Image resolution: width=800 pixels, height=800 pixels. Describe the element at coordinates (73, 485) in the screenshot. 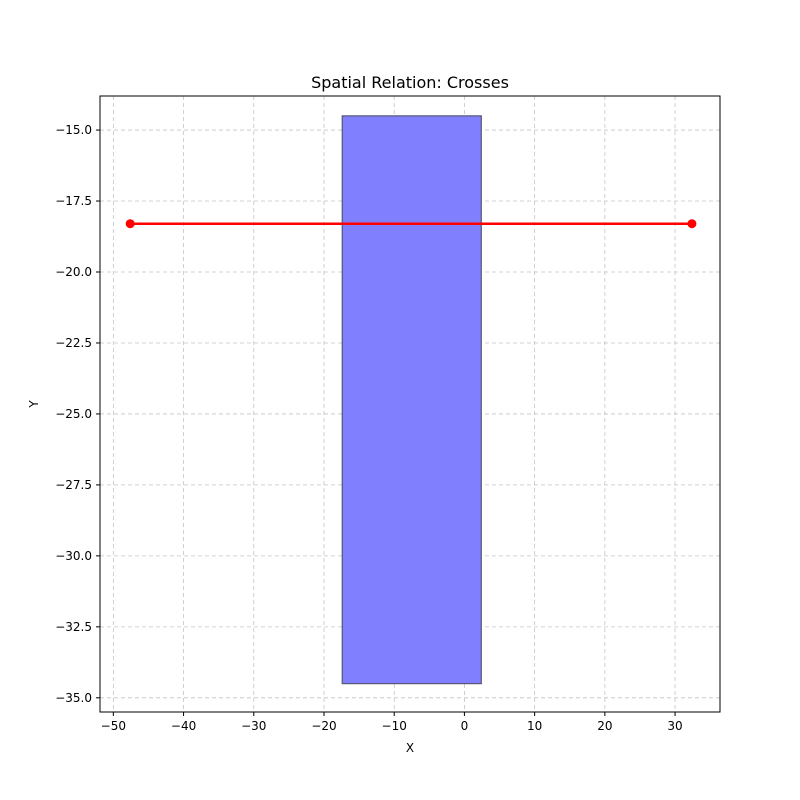

I see `y-tick-label: −27.5` at that location.